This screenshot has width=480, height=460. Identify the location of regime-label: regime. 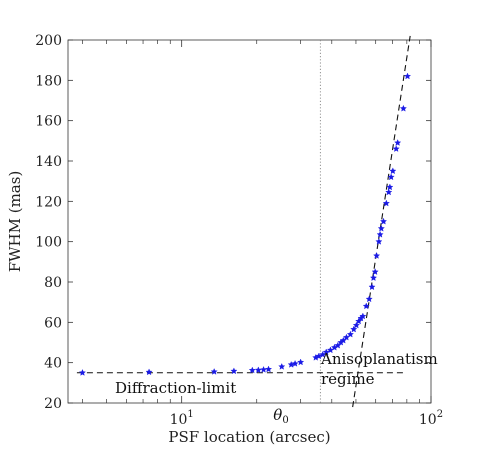
(348, 379).